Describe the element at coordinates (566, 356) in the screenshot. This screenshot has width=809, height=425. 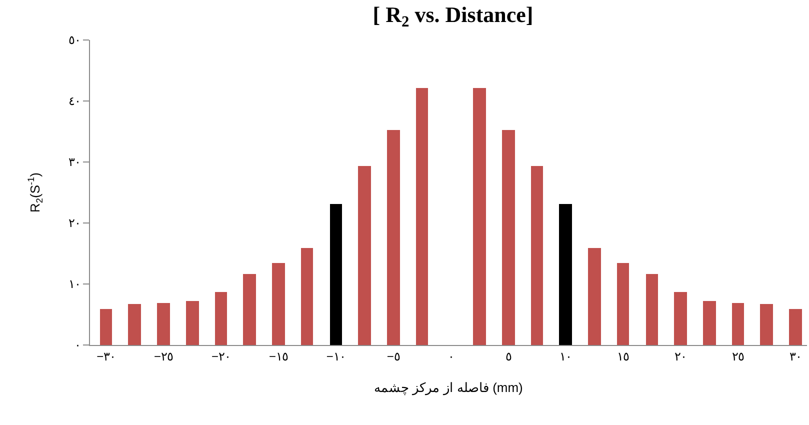
I see `x-tick-label: ١٠` at that location.